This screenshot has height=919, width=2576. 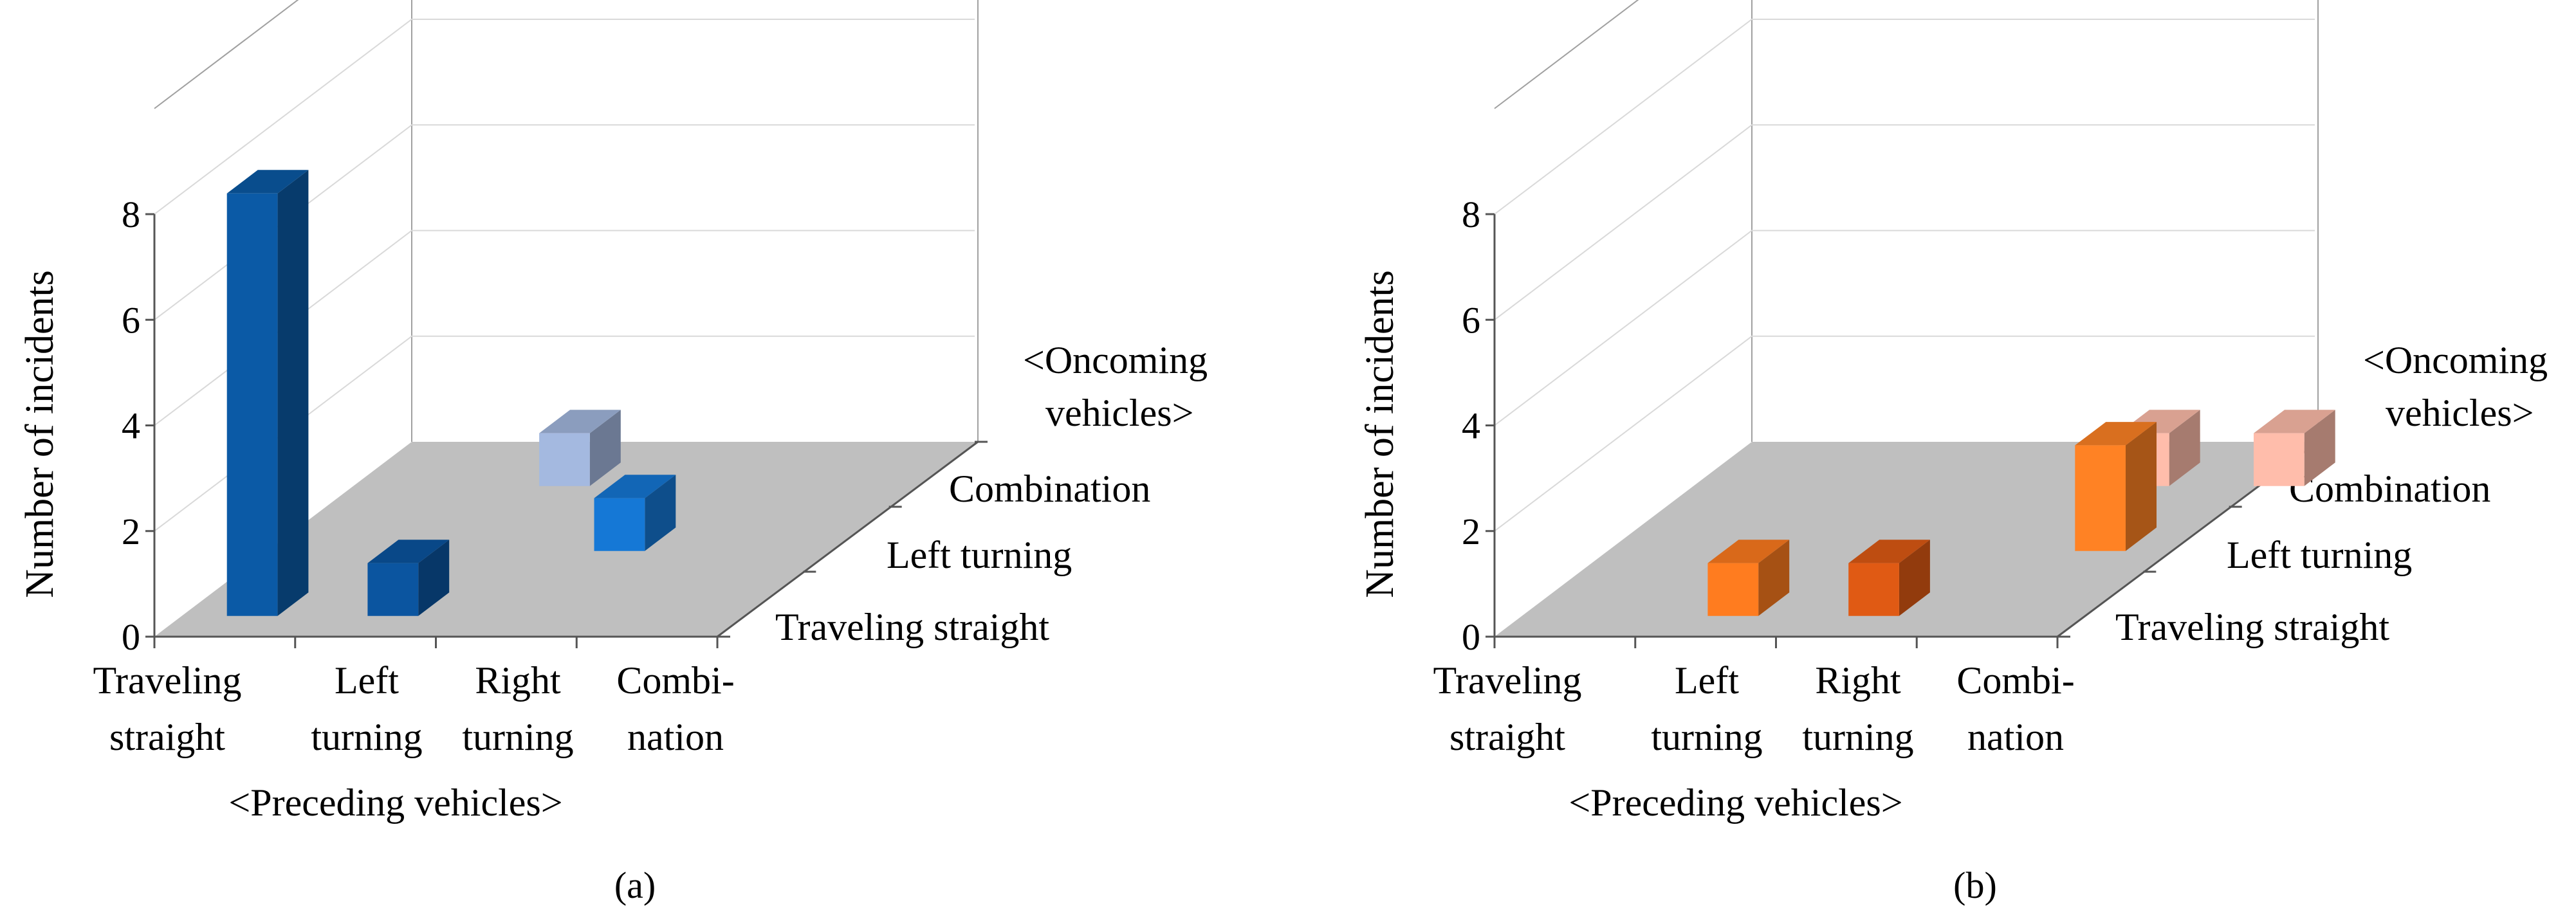 I want to click on bar-right-turning-traveling-straight, so click(x=1889, y=578).